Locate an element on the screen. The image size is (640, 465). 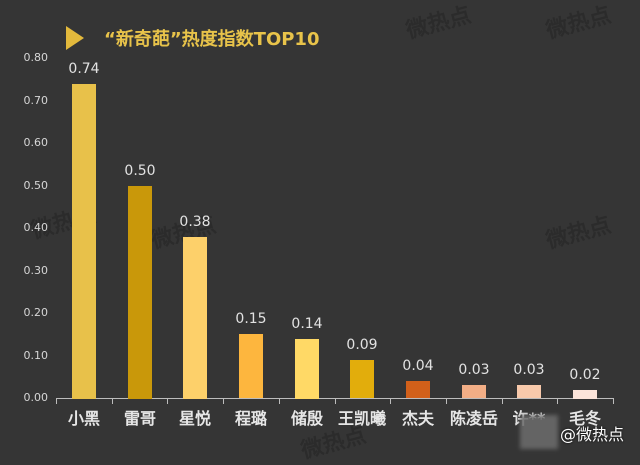
bar-value-label: 0.09 is located at coordinates (362, 345).